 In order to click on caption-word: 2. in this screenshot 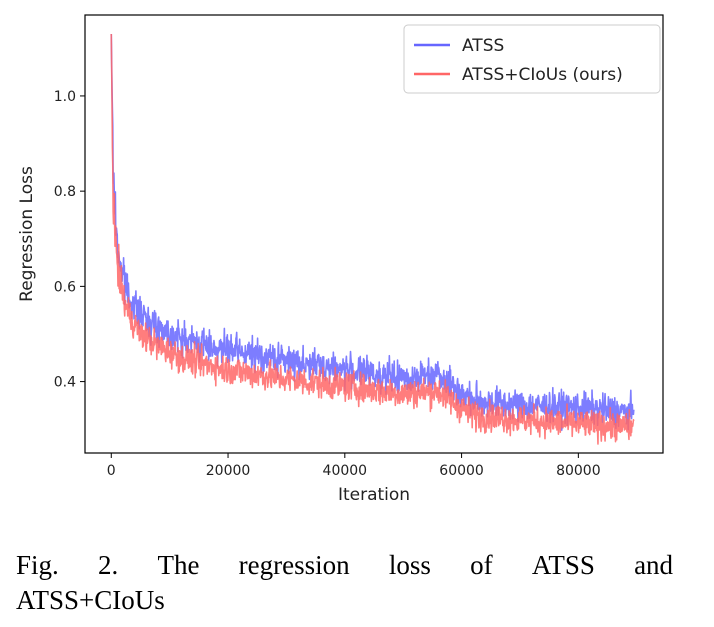, I will do `click(108, 565)`.